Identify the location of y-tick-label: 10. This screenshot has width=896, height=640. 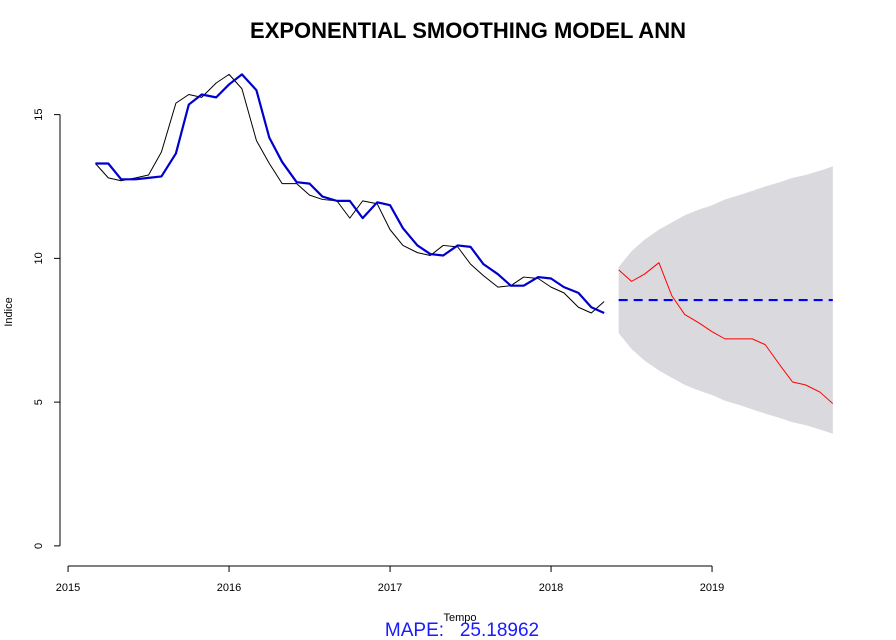
(39, 258).